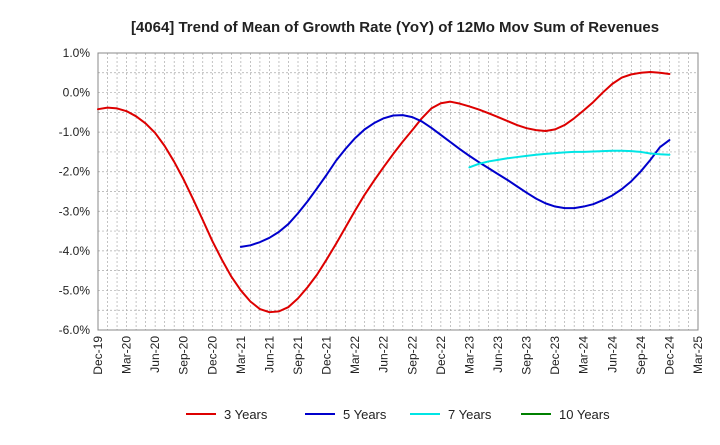 The width and height of the screenshot is (720, 445). Describe the element at coordinates (75, 172) in the screenshot. I see `y-tick-label: -2.0%` at that location.